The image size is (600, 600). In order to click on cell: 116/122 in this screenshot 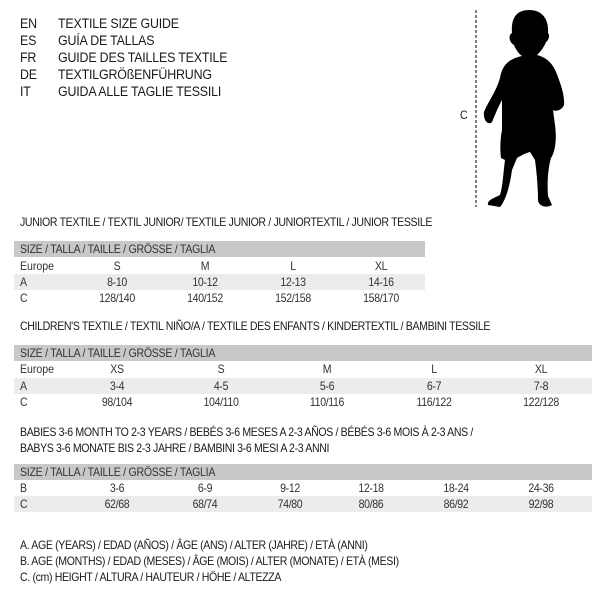, I will do `click(434, 402)`.